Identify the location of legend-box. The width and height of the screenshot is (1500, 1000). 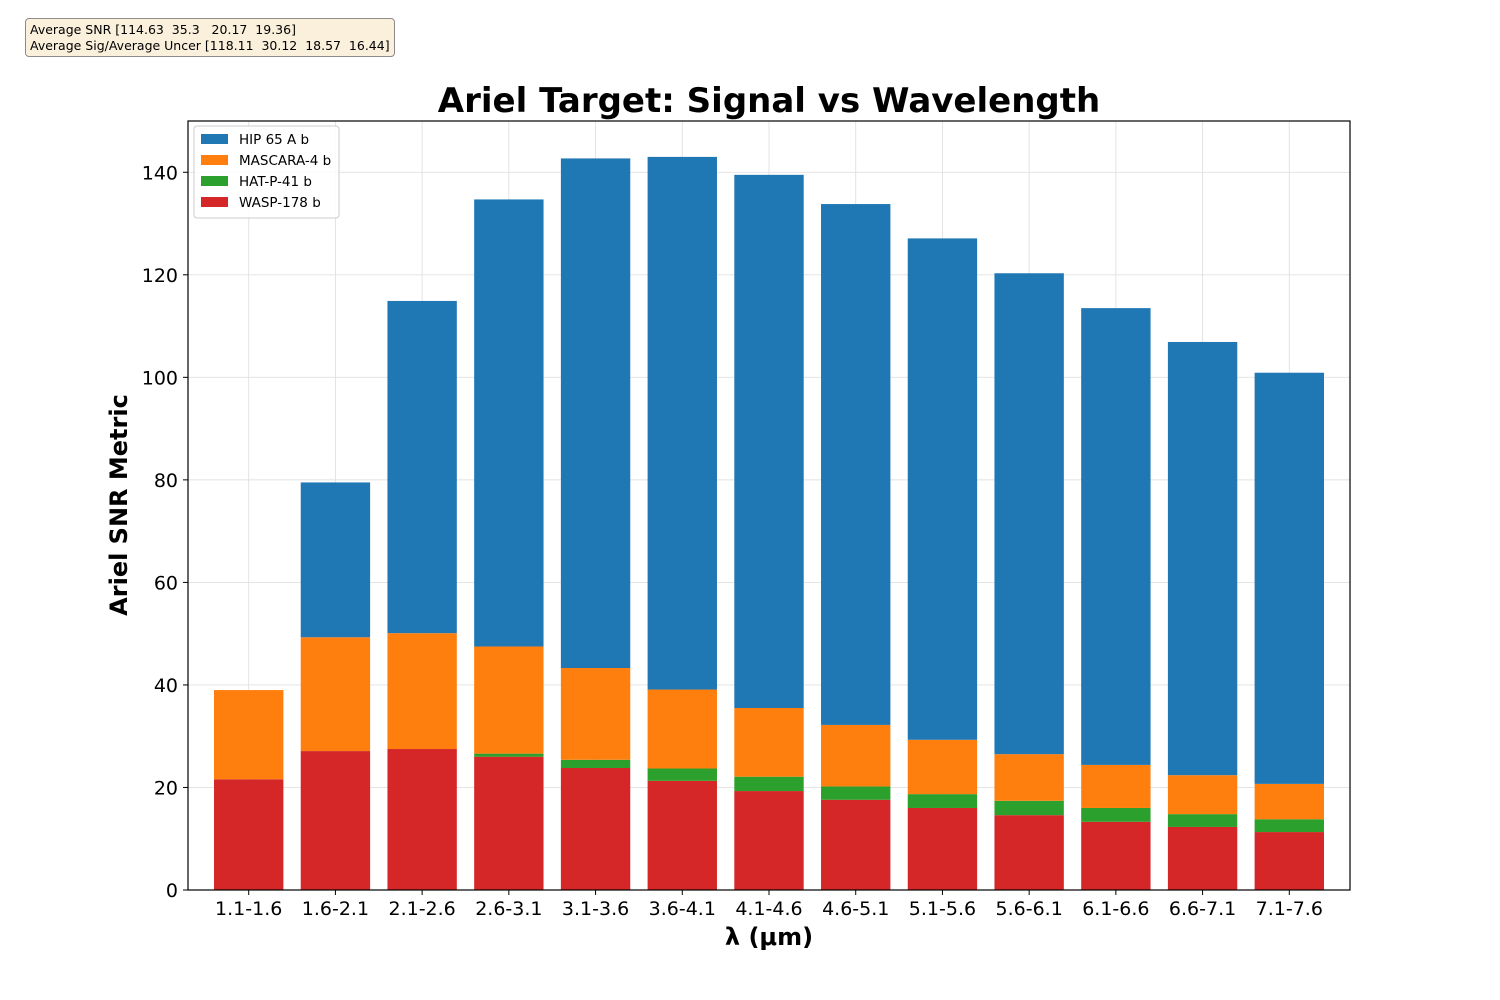
(266, 172).